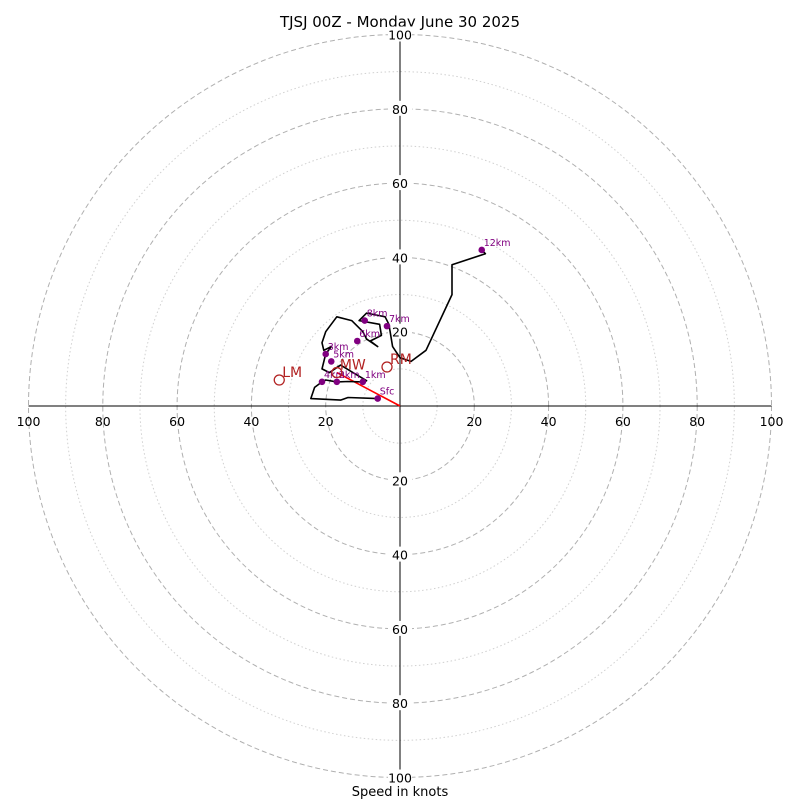  What do you see at coordinates (326, 354) in the screenshot?
I see `height-marker-3km` at bounding box center [326, 354].